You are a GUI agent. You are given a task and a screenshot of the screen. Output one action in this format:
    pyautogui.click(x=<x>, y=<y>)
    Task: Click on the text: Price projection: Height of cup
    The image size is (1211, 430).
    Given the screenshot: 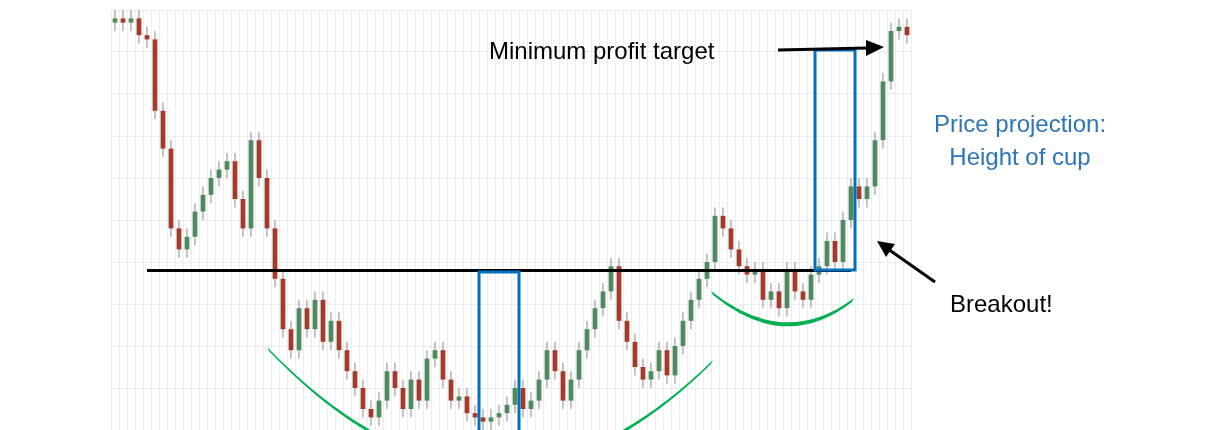 What is the action you would take?
    pyautogui.click(x=1020, y=139)
    